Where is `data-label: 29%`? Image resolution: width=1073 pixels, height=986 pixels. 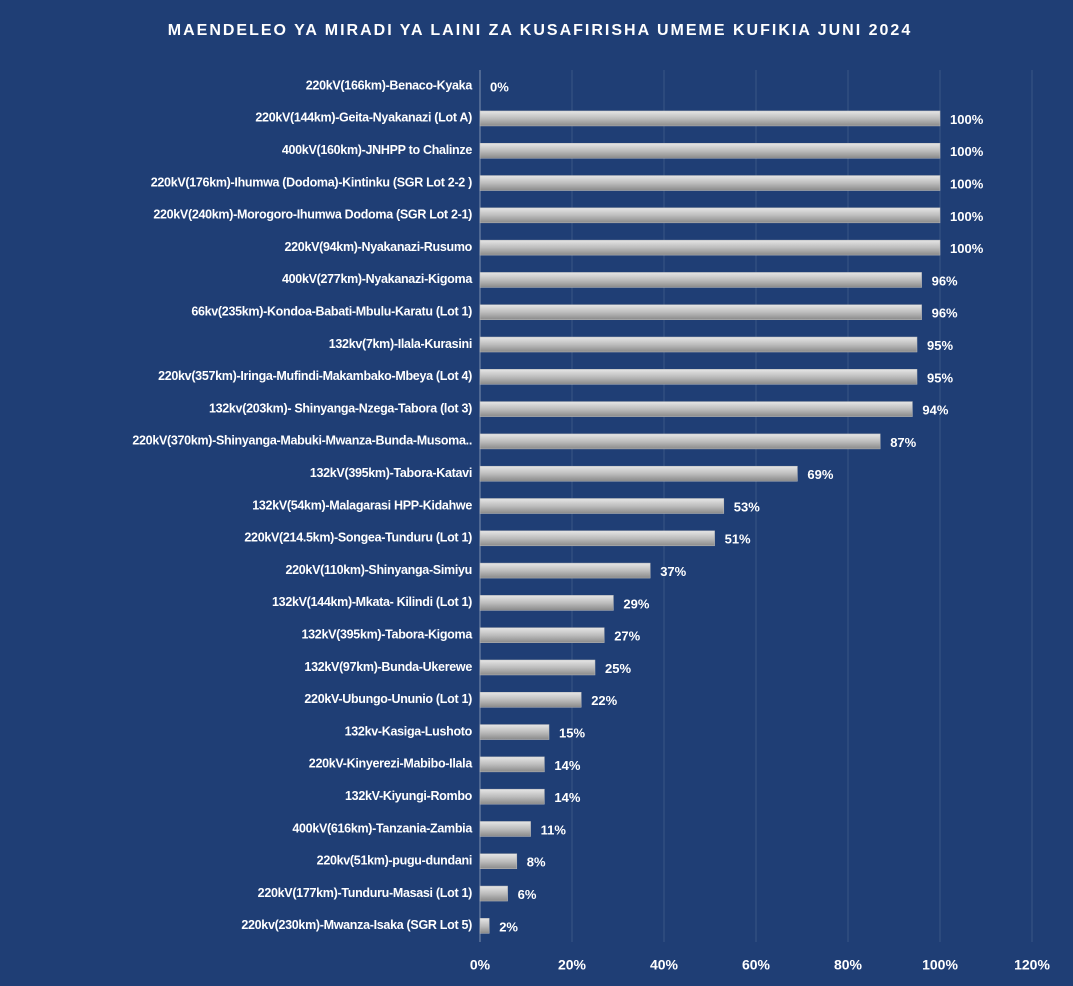 data-label: 29% is located at coordinates (636, 603).